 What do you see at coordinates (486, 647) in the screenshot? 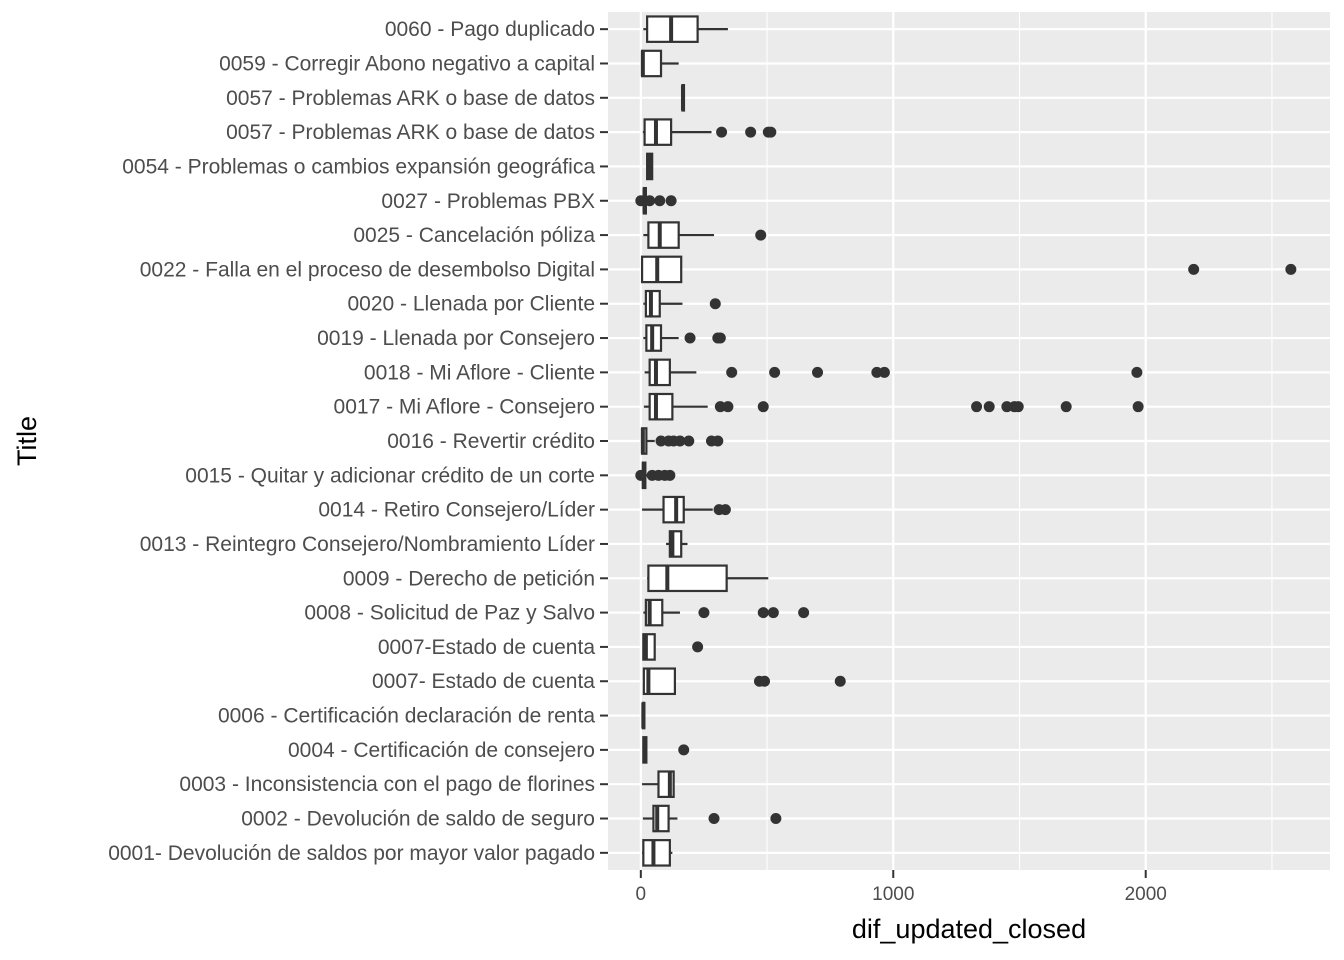
I see `category-label: 0007-Estado de cuenta` at bounding box center [486, 647].